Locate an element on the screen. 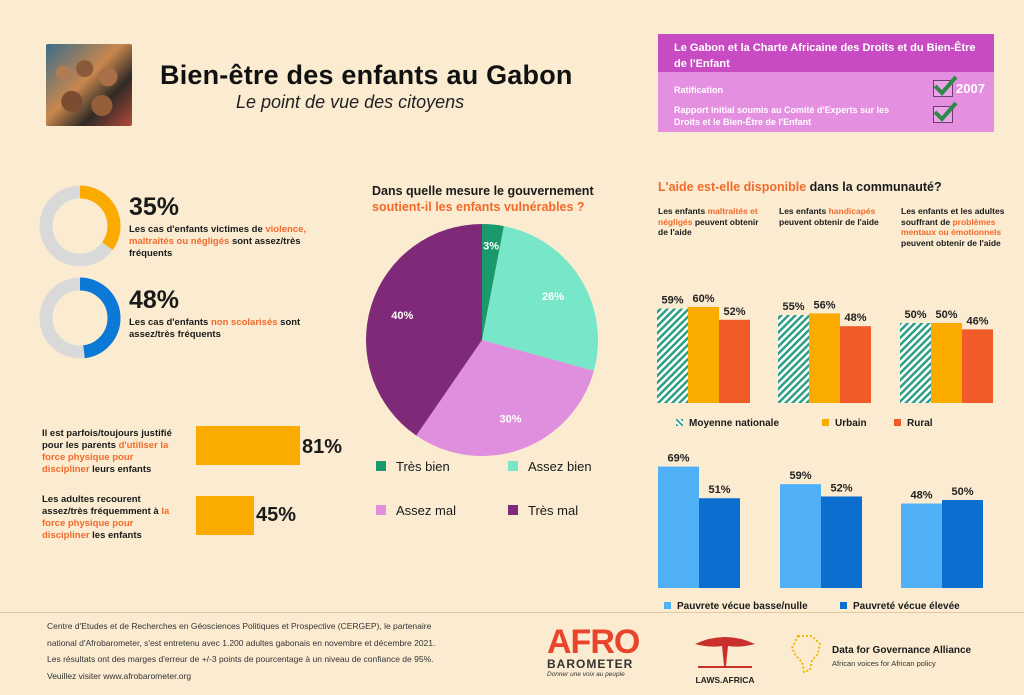 The image size is (1024, 695). caption-text: Les cas d'enfants victimes de is located at coordinates (197, 229).